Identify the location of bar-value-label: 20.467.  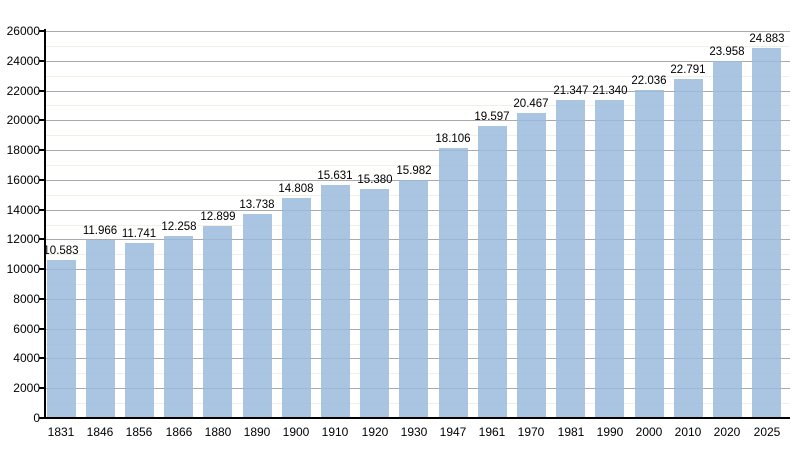
(531, 104).